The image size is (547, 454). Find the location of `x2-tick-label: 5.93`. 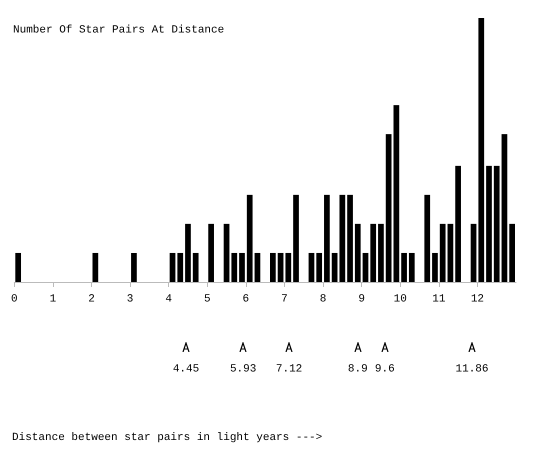

x2-tick-label: 5.93 is located at coordinates (243, 370).